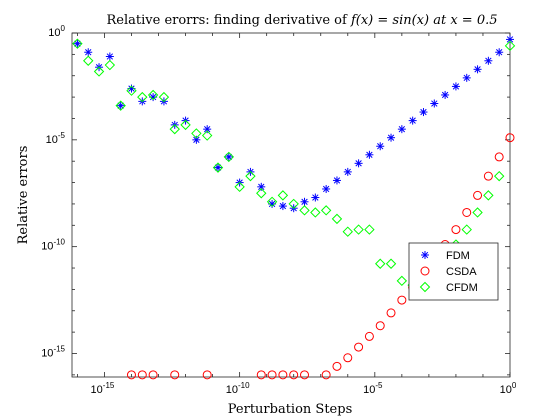 This screenshot has height=420, width=560. Describe the element at coordinates (56, 31) in the screenshot. I see `y-tick-label: 10⁰` at that location.